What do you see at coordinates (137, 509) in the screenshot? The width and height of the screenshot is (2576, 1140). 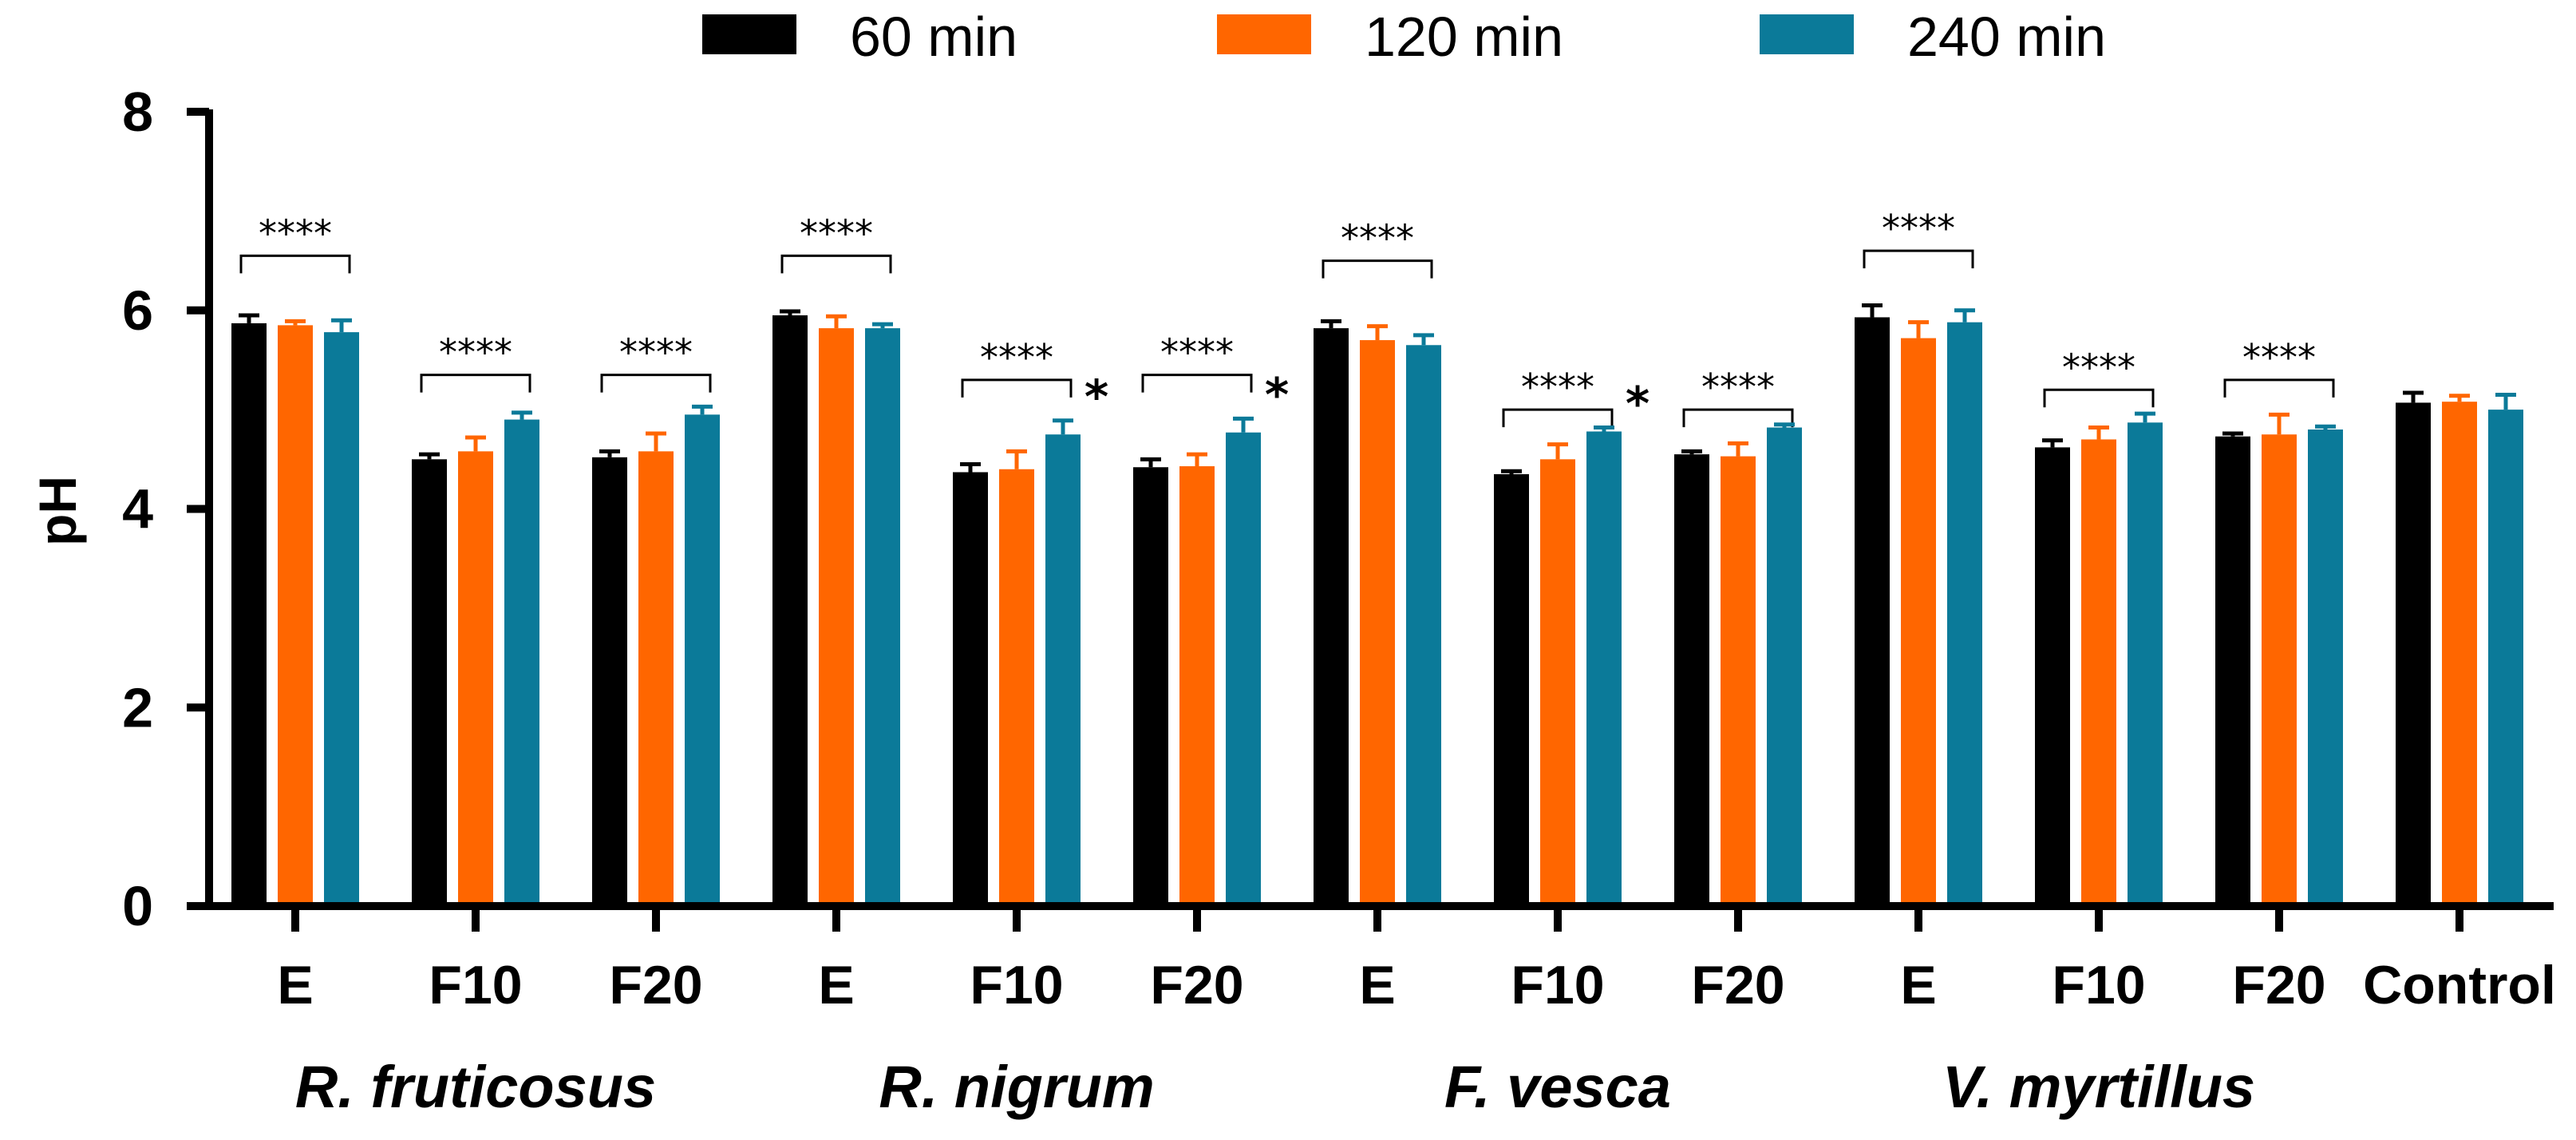 I see `y-tick-label-2: 4` at bounding box center [137, 509].